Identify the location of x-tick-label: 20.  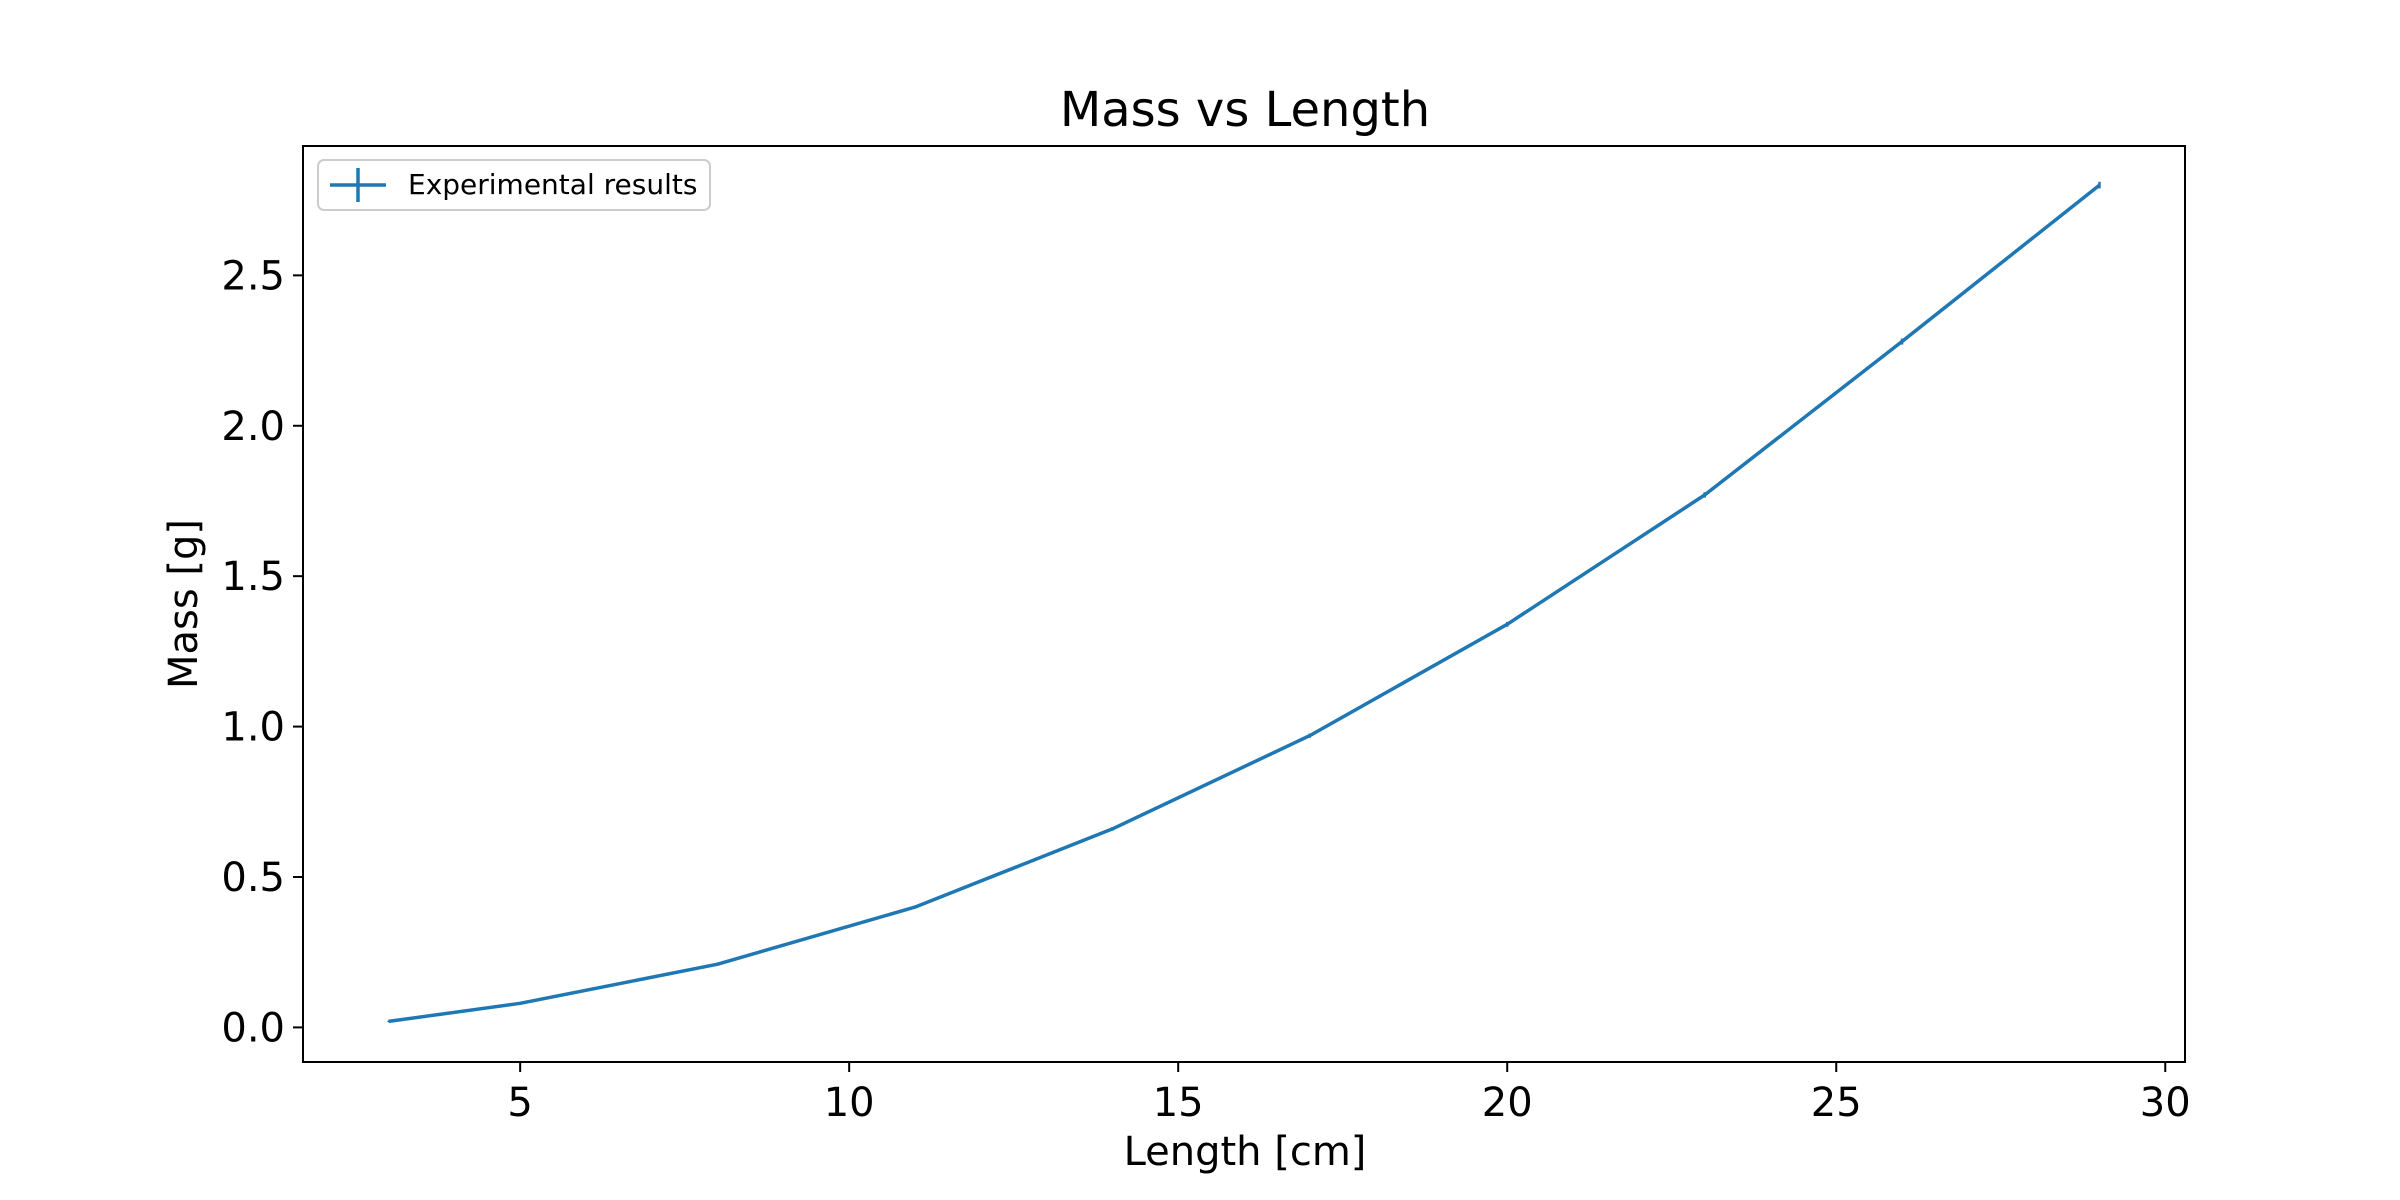
(1507, 1103).